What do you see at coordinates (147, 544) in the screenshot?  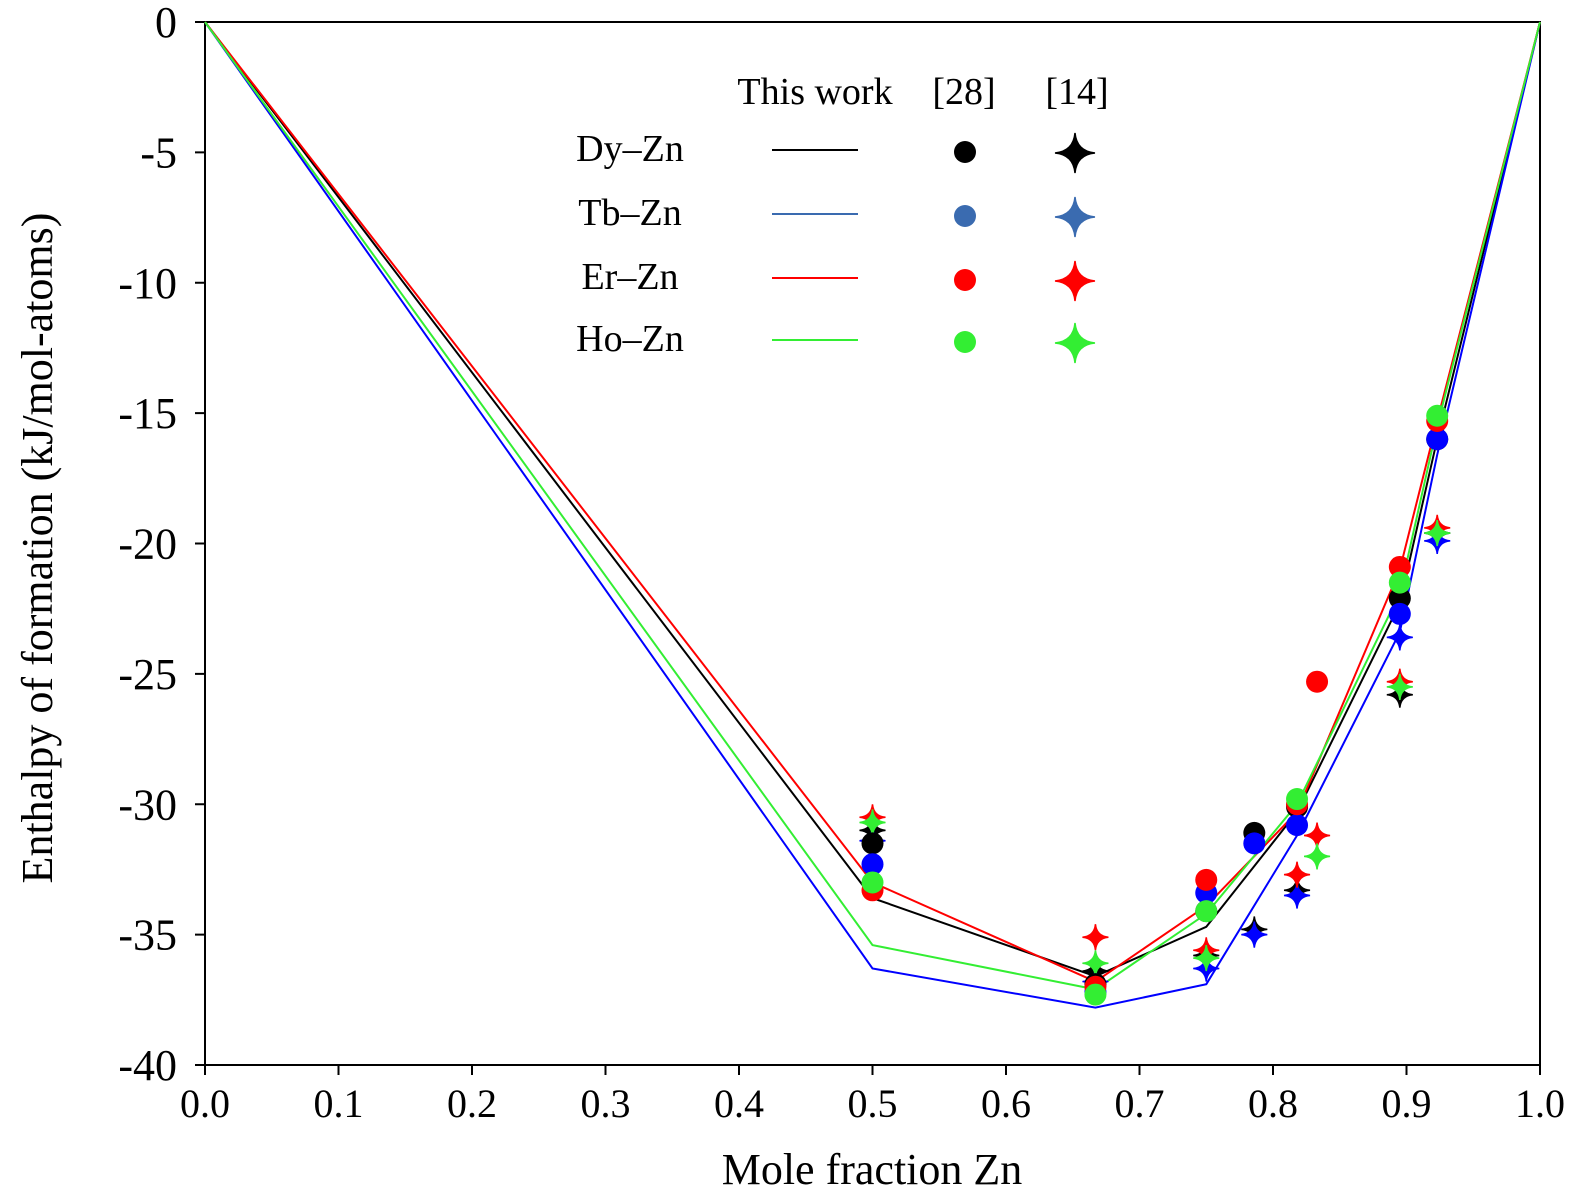 I see `y-tick-label: -20` at bounding box center [147, 544].